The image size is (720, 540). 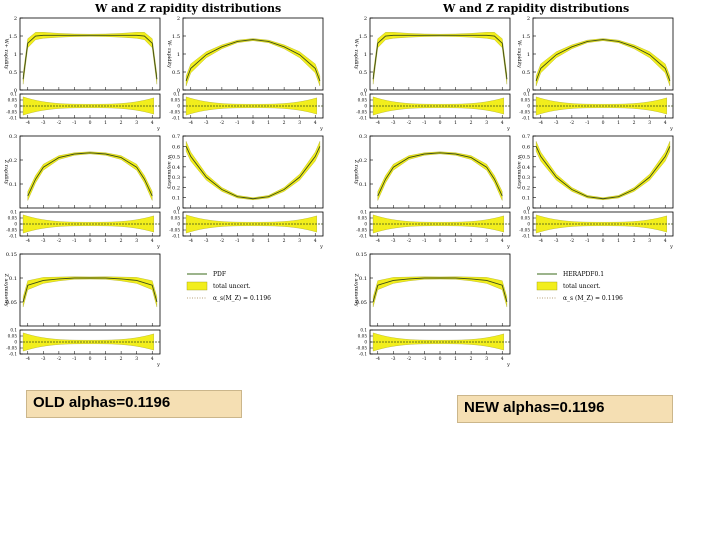 What do you see at coordinates (519, 172) in the screenshot?
I see `y-axis-label: W asymmetry` at bounding box center [519, 172].